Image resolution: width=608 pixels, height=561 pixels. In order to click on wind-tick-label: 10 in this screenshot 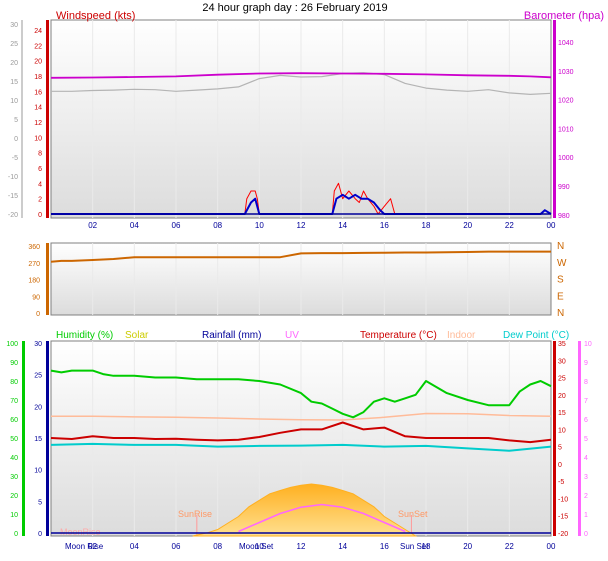, I will do `click(38, 138)`.